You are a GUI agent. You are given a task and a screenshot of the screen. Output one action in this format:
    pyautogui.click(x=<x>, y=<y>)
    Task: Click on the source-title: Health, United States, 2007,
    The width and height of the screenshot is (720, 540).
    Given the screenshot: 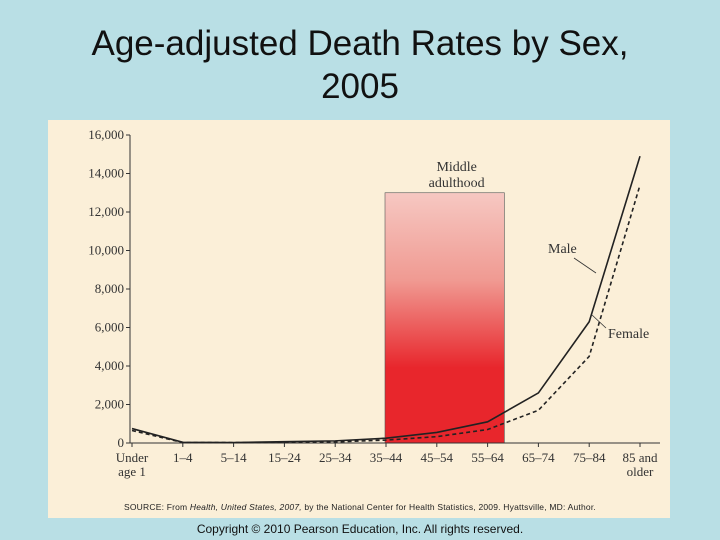 What is the action you would take?
    pyautogui.click(x=245, y=507)
    